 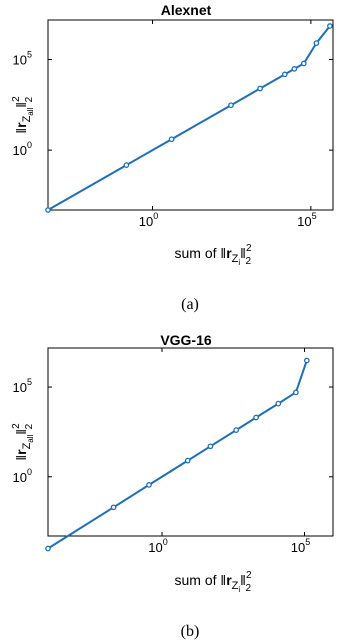 I want to click on caption: (b), so click(x=190, y=631).